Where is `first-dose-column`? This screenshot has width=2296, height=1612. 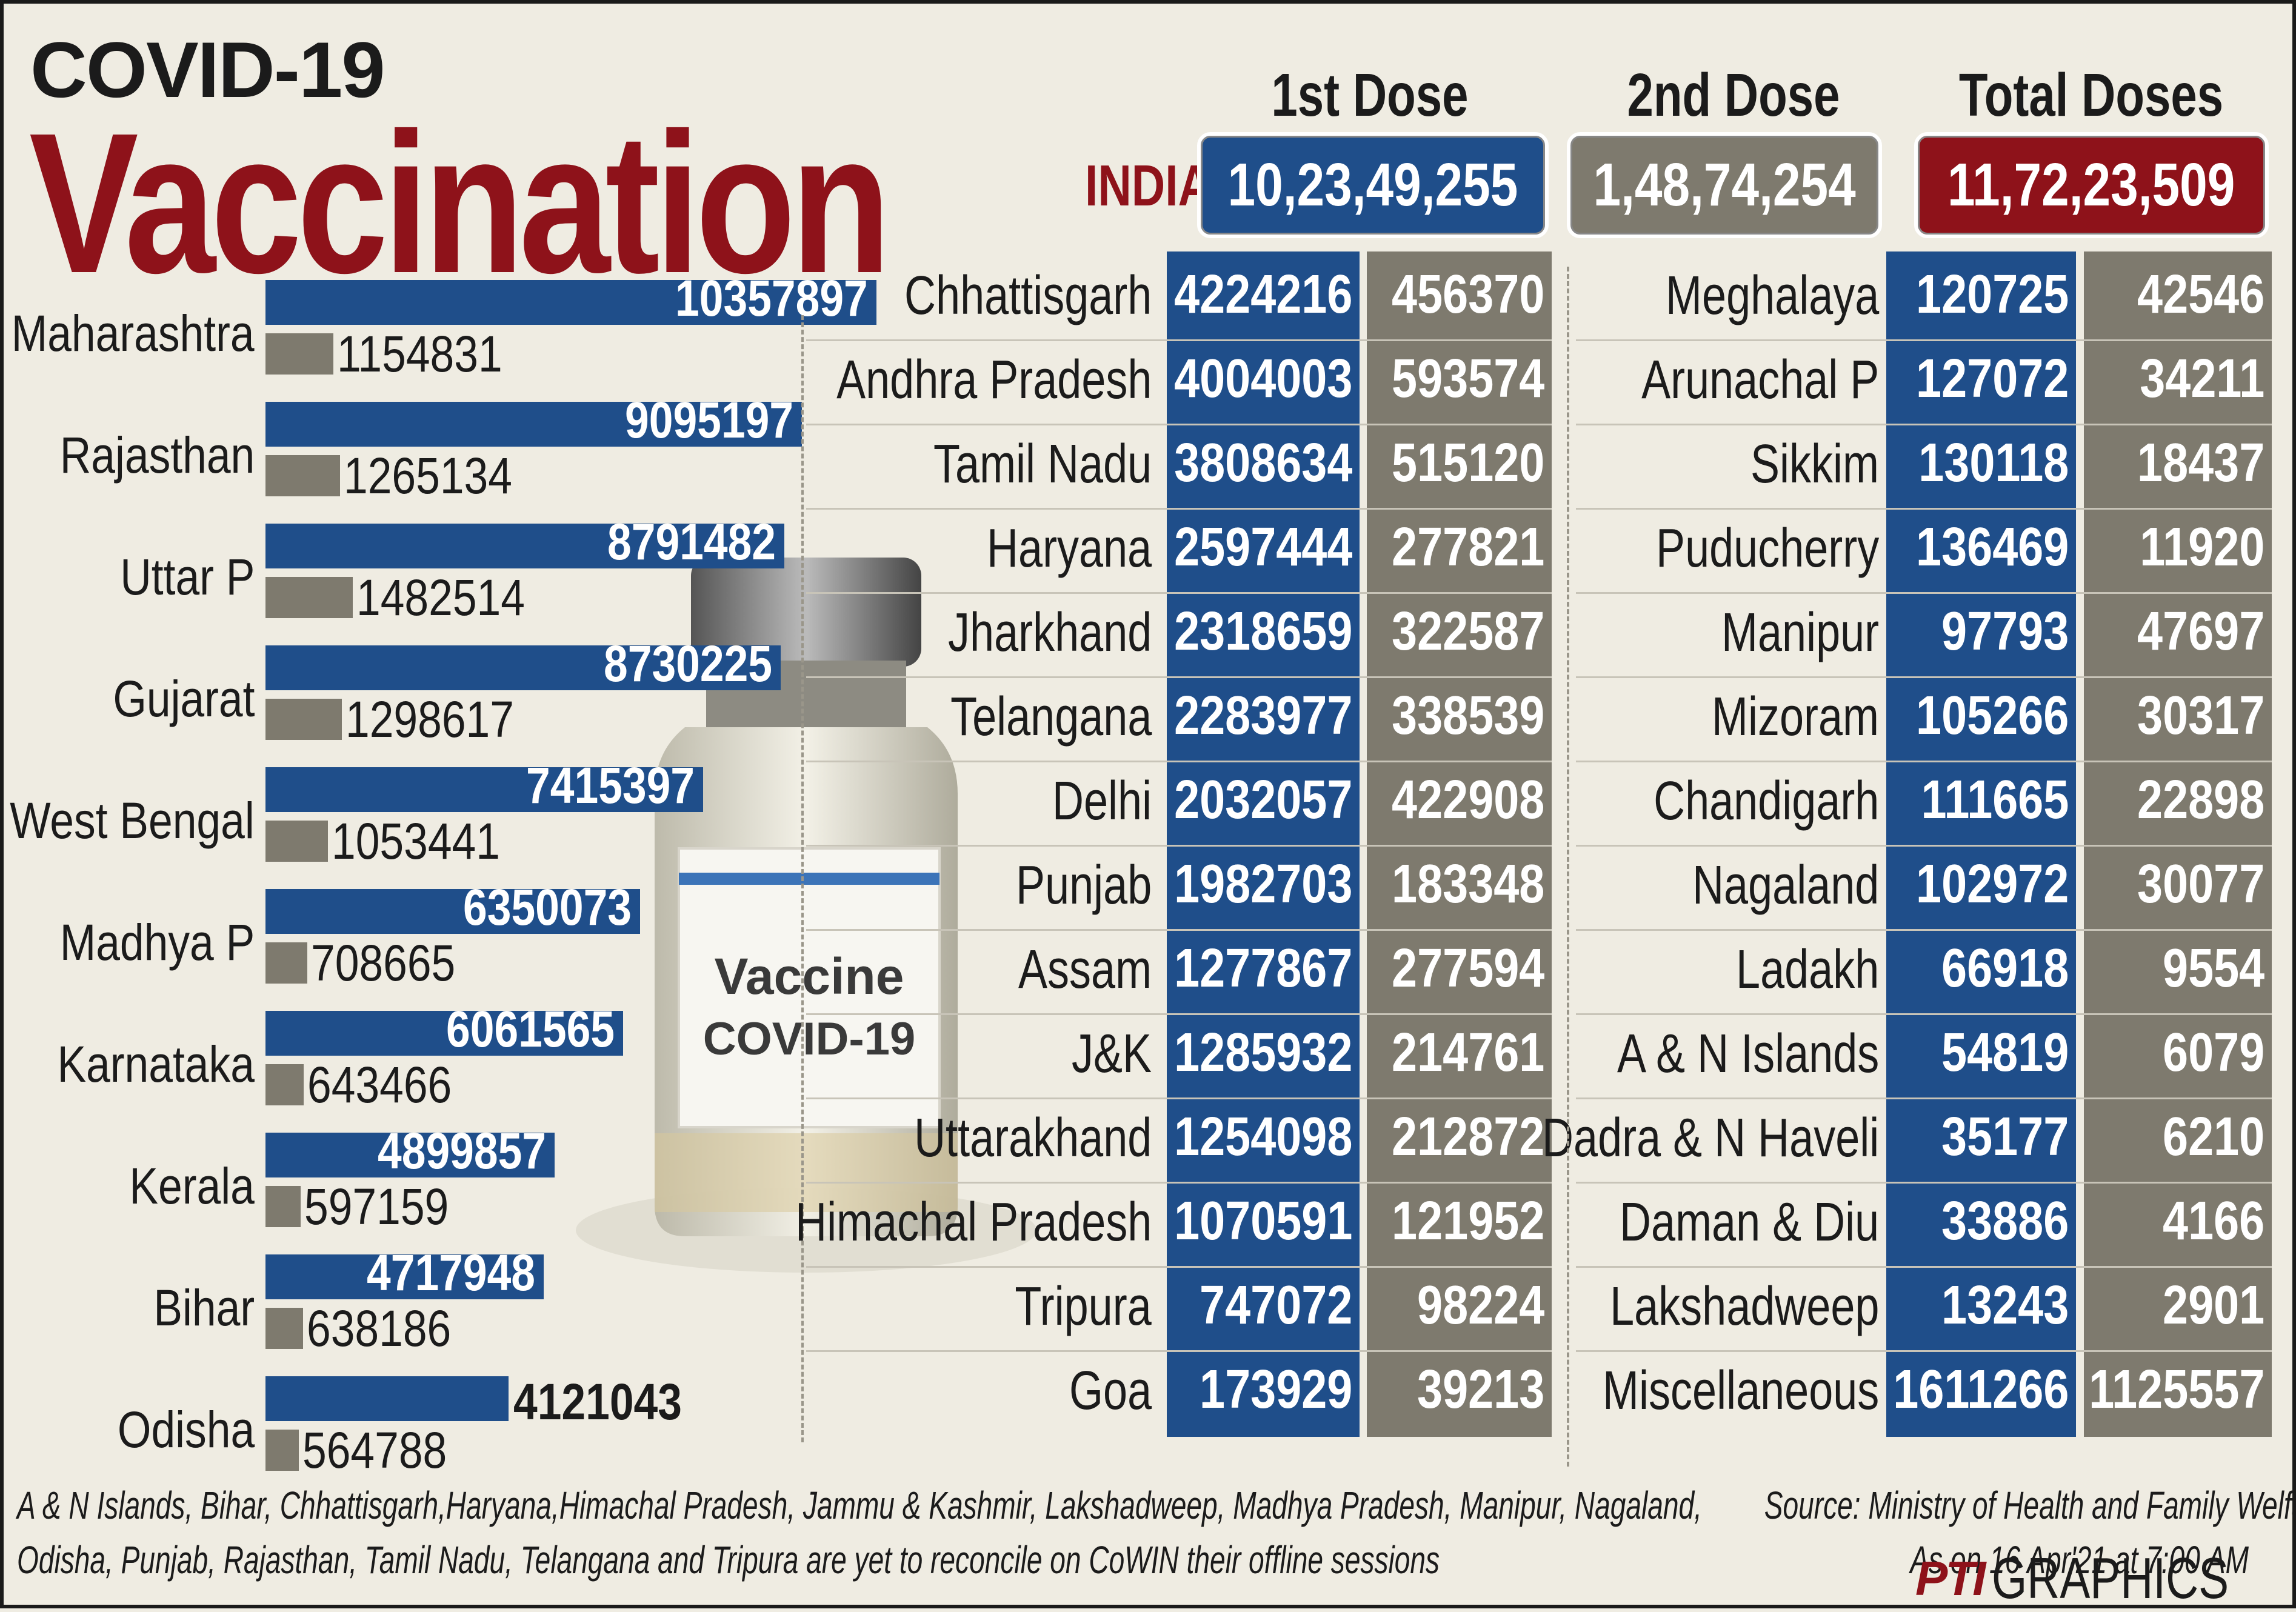 first-dose-column is located at coordinates (1981, 844).